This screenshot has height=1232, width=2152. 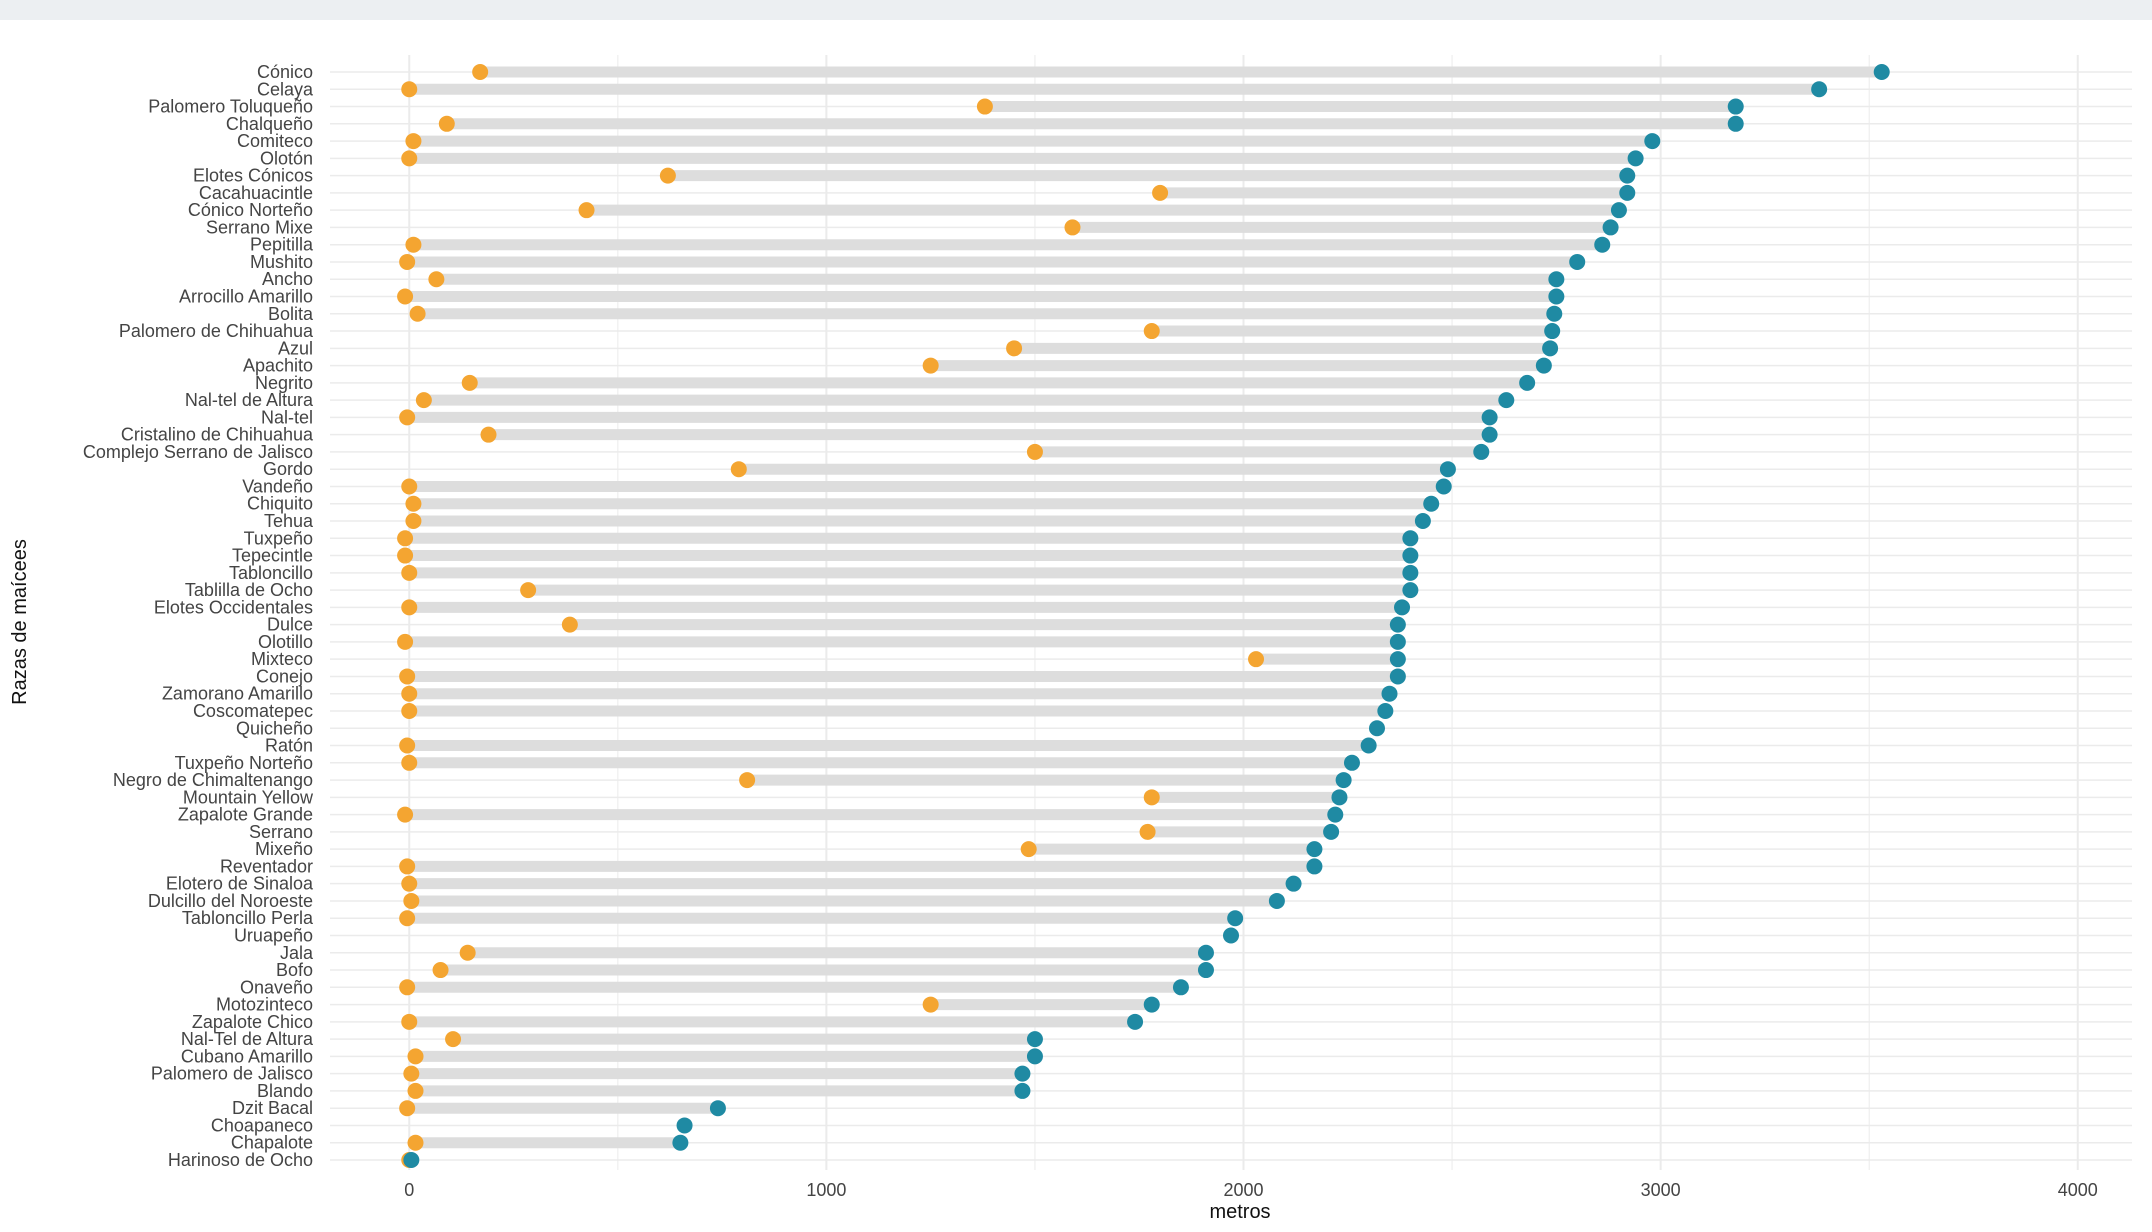 I want to click on x-axis-labels: 0 1000 2000 3000 4000, so click(x=1251, y=1190).